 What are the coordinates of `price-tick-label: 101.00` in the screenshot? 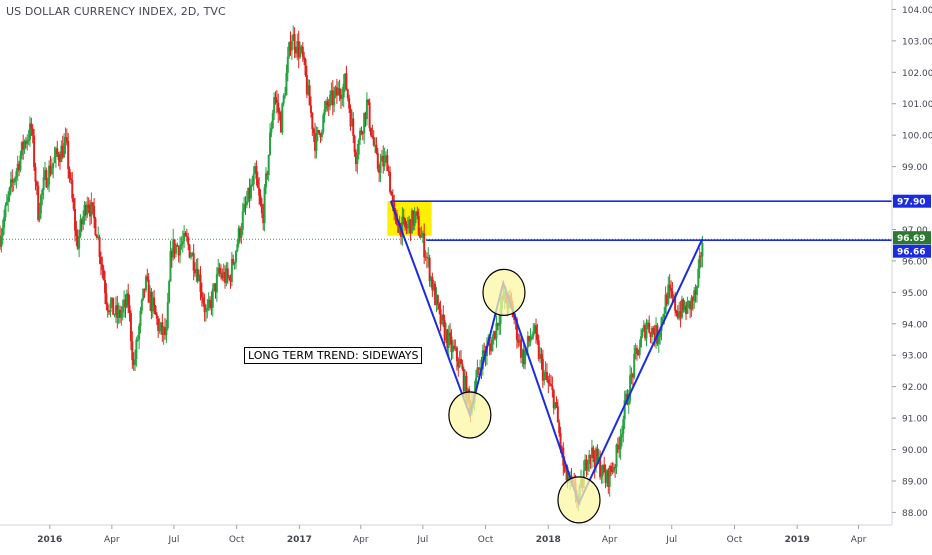 It's located at (917, 105).